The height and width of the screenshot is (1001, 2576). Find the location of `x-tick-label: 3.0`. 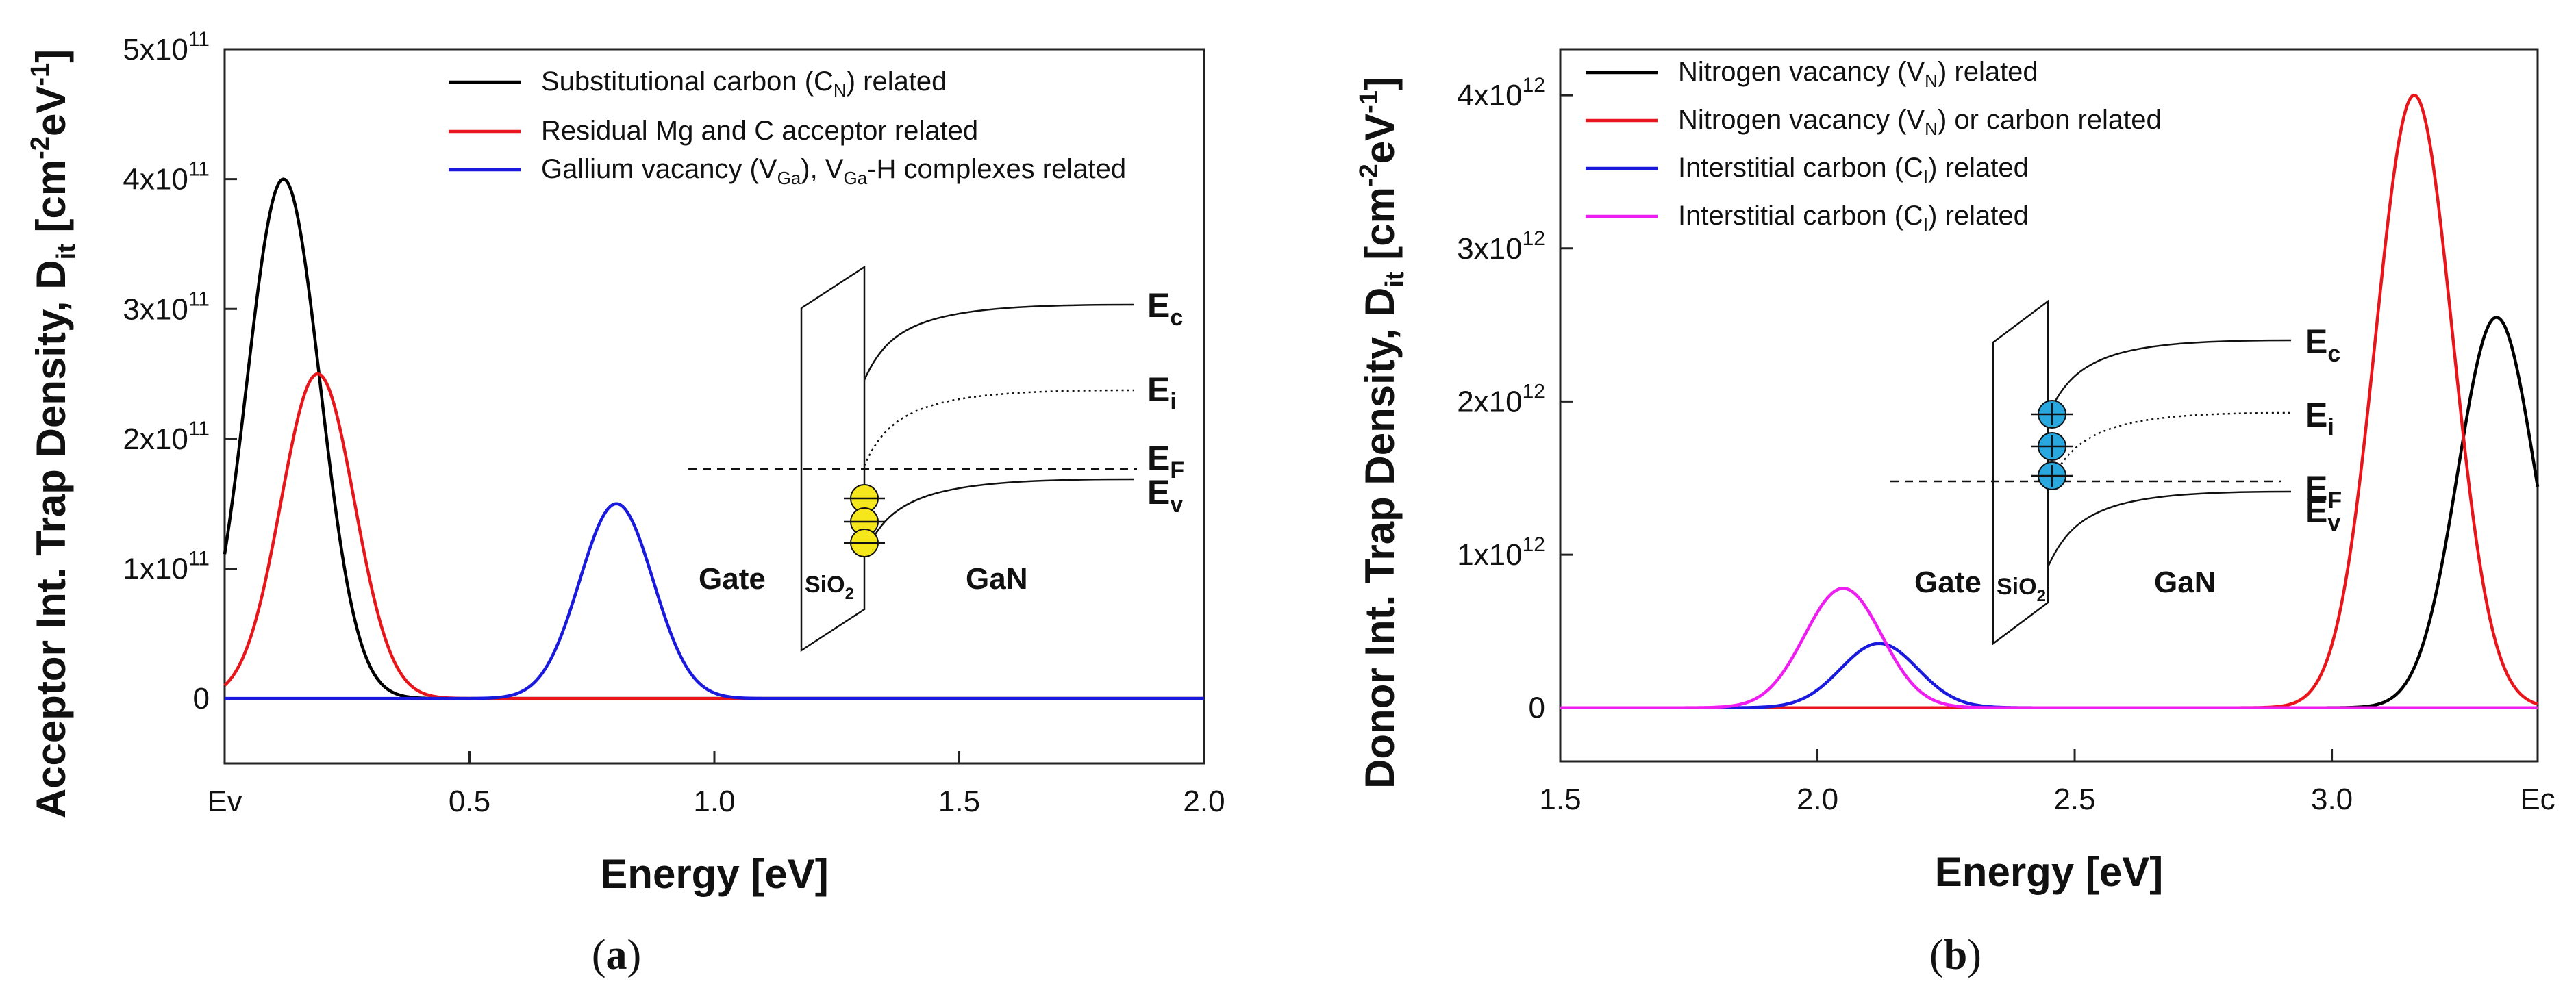

x-tick-label: 3.0 is located at coordinates (2332, 799).